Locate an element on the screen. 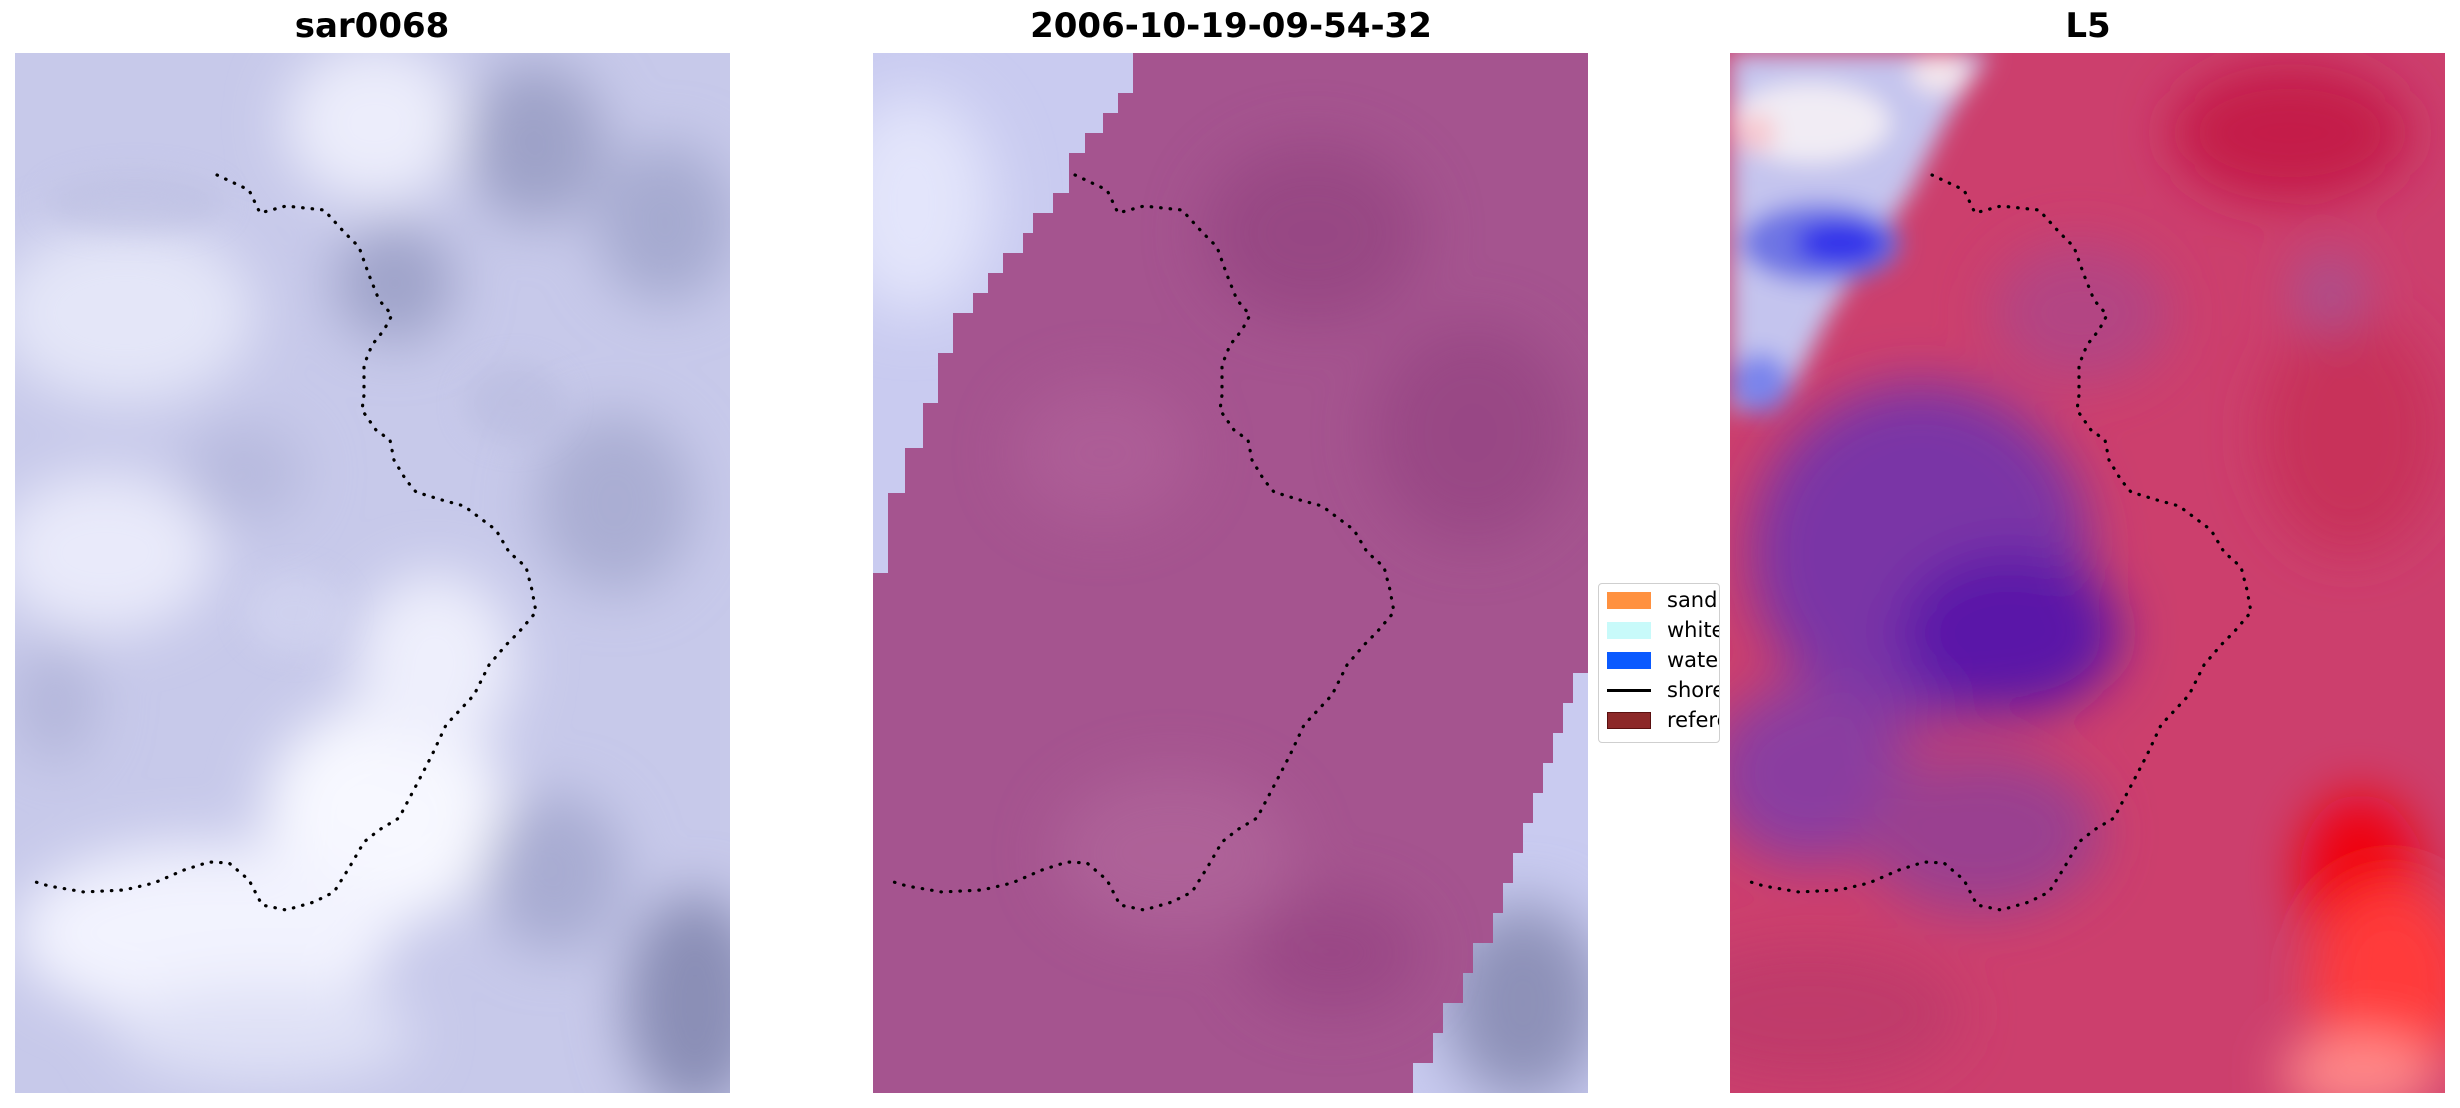 The image size is (2460, 1108). legend-label: shoreline is located at coordinates (1693, 690).